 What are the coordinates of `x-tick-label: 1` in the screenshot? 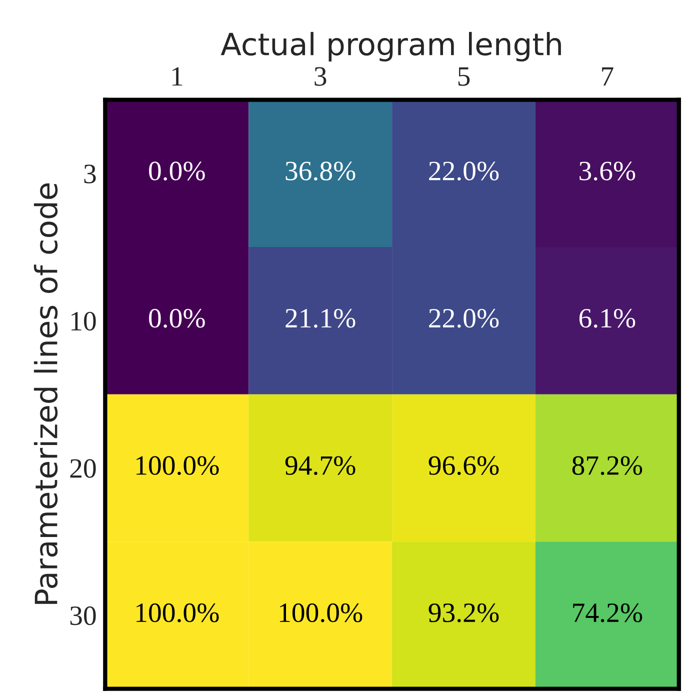 It's located at (177, 76).